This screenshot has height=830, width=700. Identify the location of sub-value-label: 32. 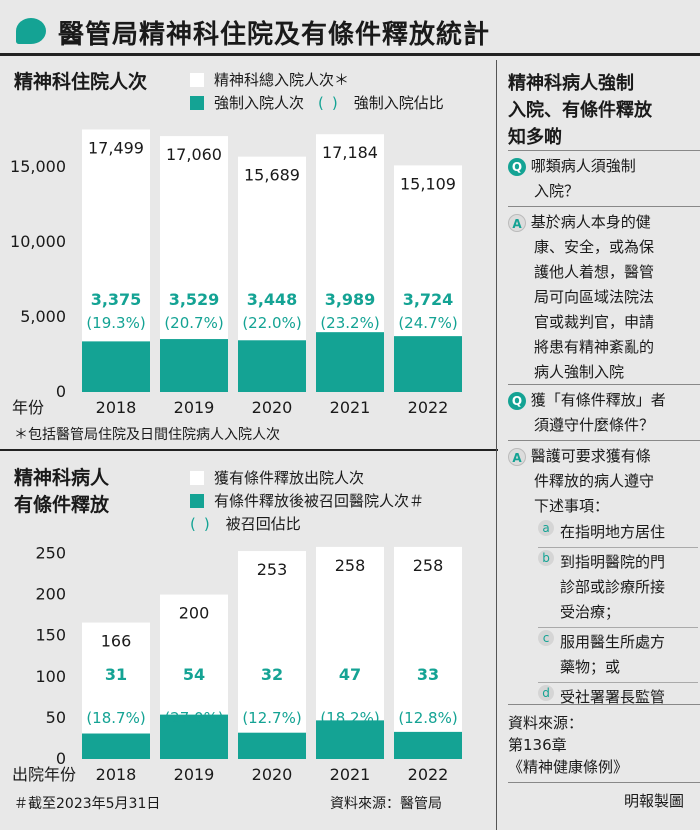
(272, 674).